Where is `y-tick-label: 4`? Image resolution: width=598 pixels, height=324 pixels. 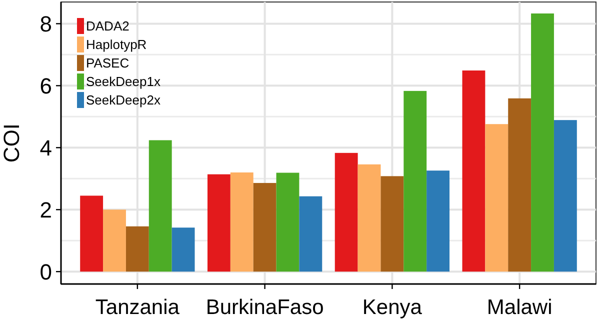 y-tick-label: 4 is located at coordinates (46, 147).